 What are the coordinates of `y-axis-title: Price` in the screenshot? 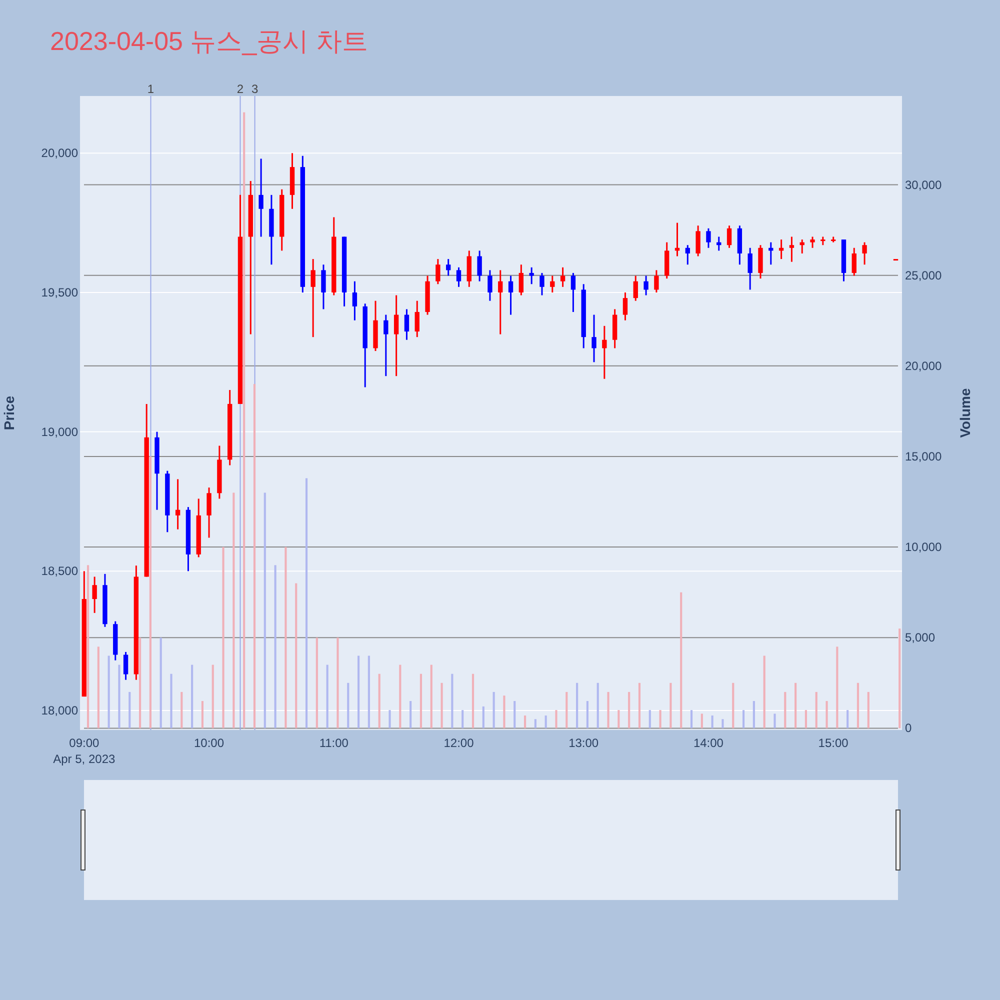 It's located at (9, 413).